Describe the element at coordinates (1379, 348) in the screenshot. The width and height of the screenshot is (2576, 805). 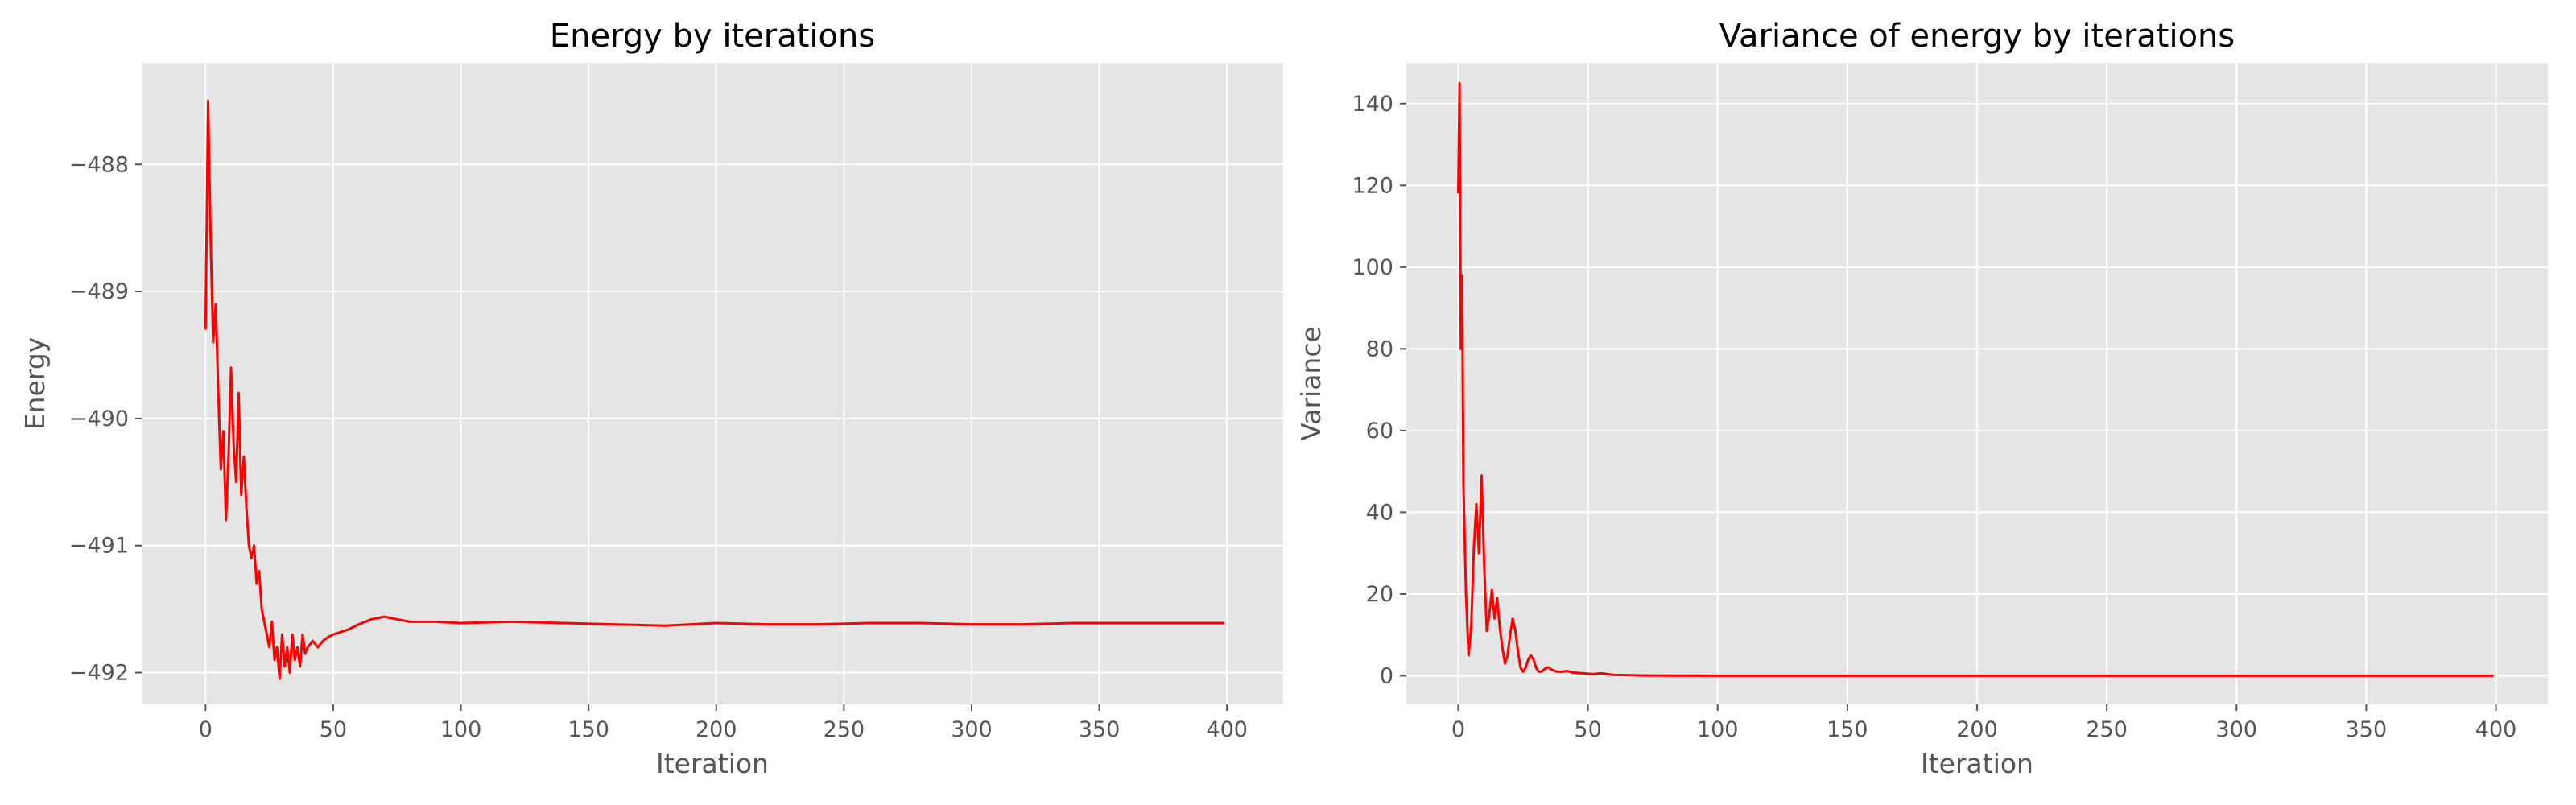
I see `y-tick-label: 80` at that location.